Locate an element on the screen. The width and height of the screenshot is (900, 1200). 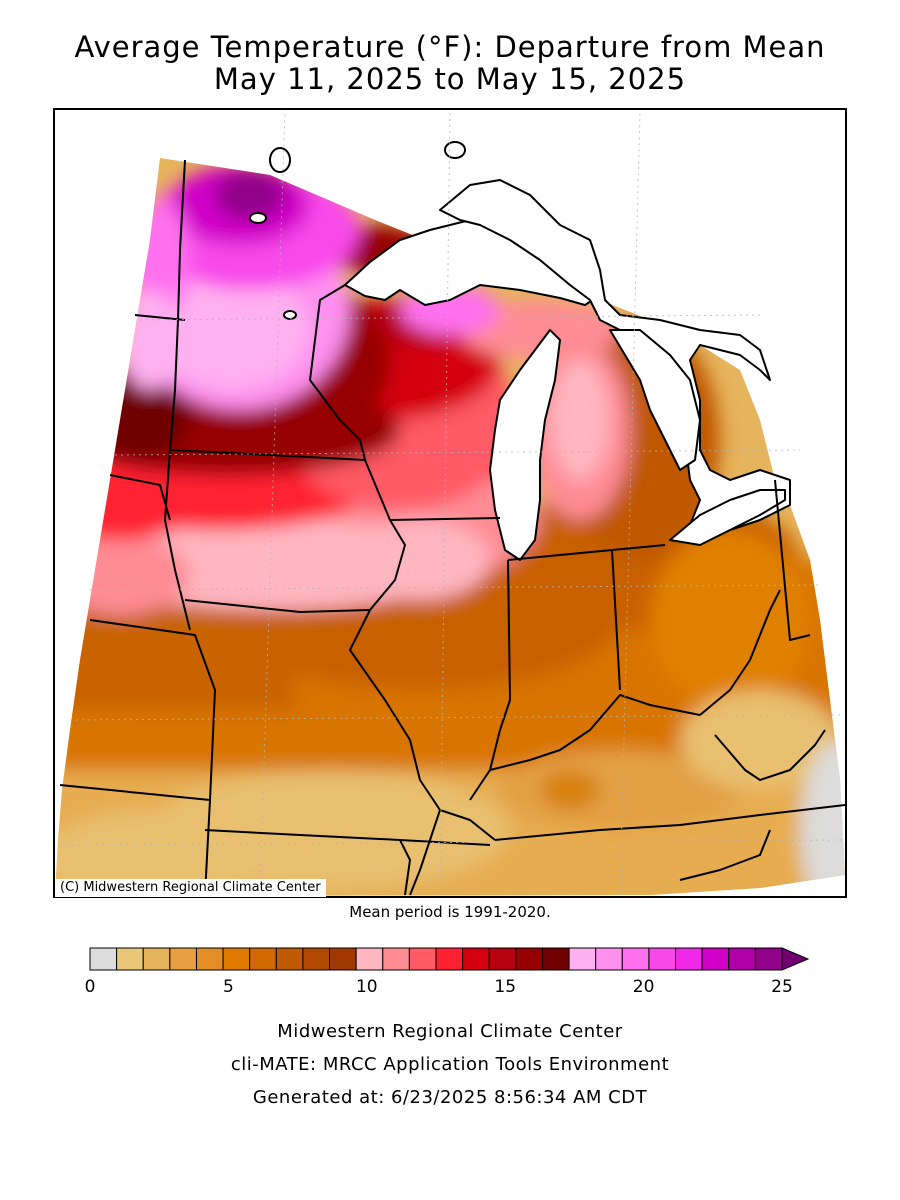
legend-swatches is located at coordinates (449, 959).